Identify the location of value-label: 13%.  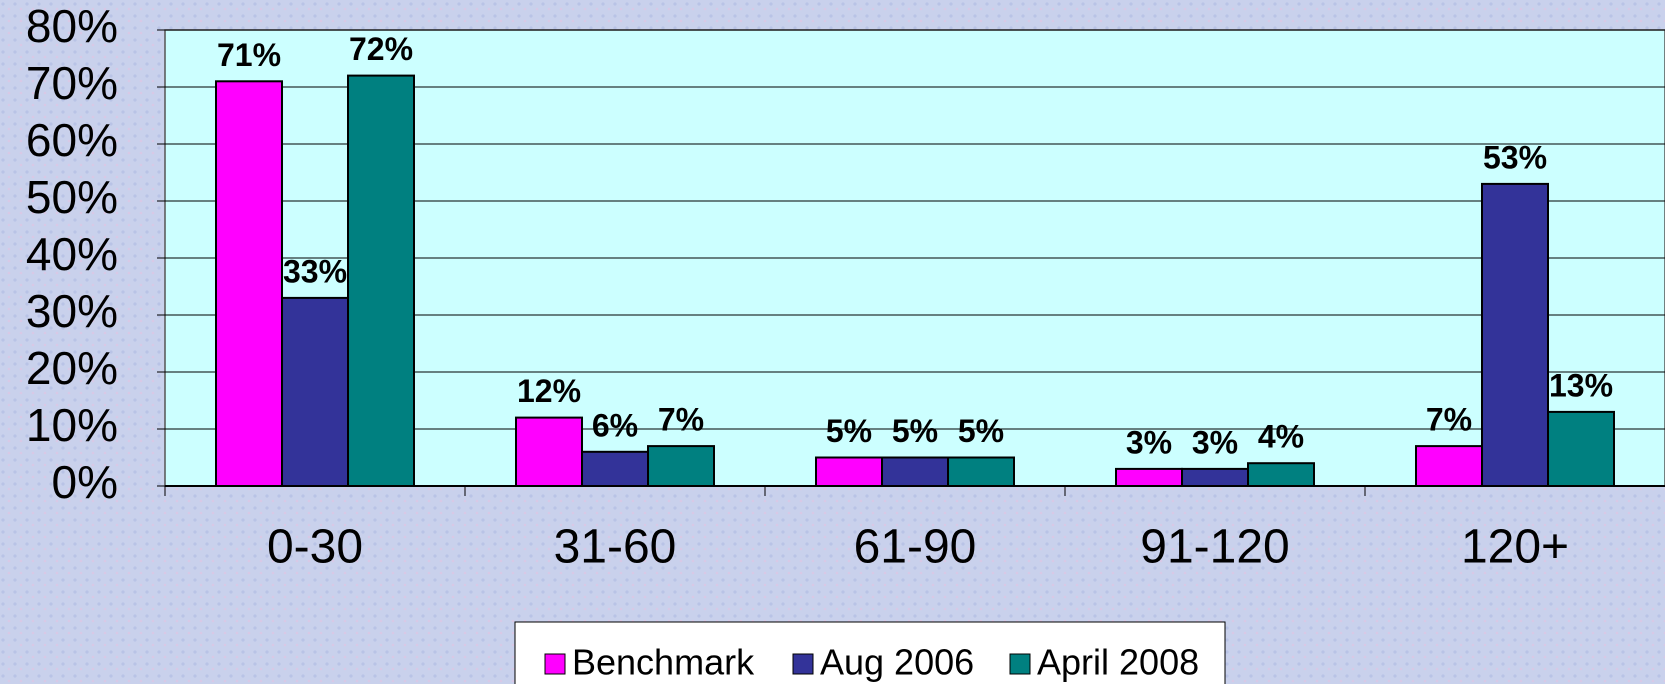
(1581, 385).